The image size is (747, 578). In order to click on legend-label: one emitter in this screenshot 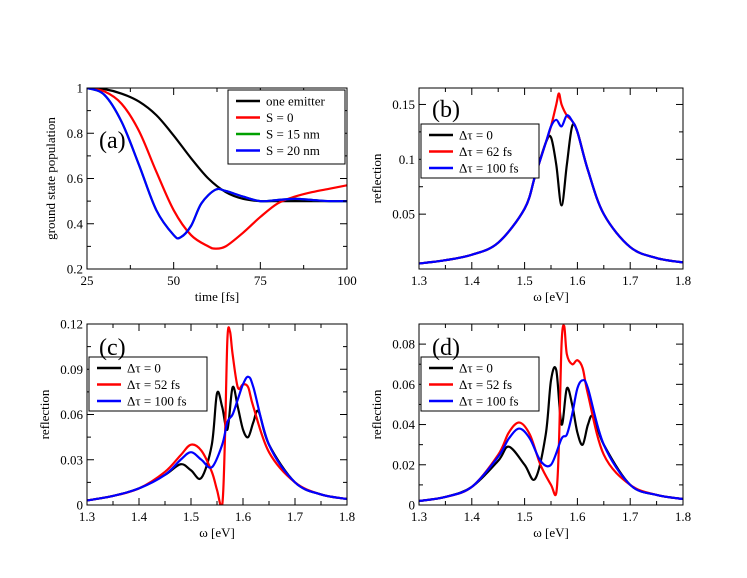, I will do `click(296, 101)`.